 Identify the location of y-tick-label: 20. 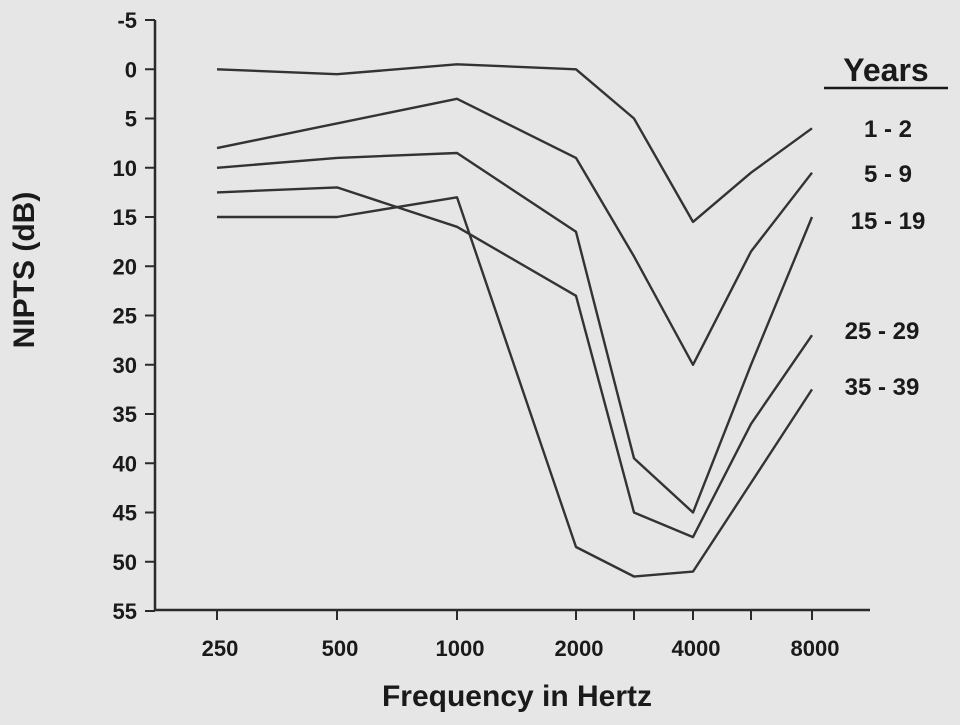
(125, 266).